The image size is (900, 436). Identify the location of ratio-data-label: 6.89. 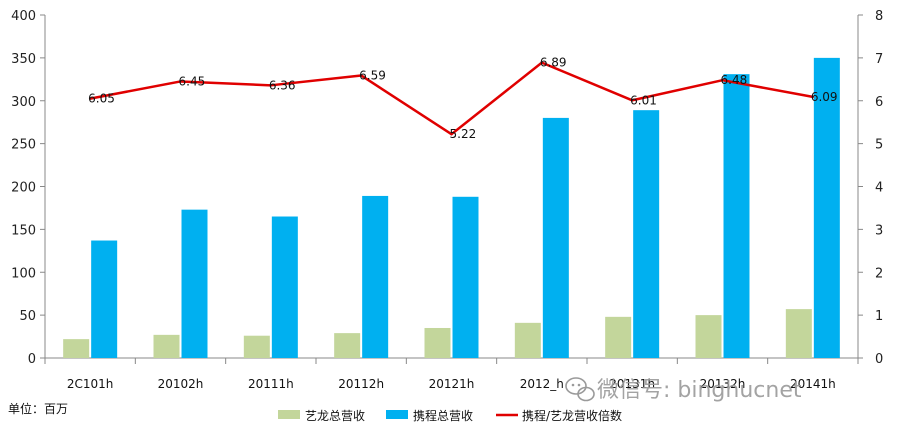
(553, 63).